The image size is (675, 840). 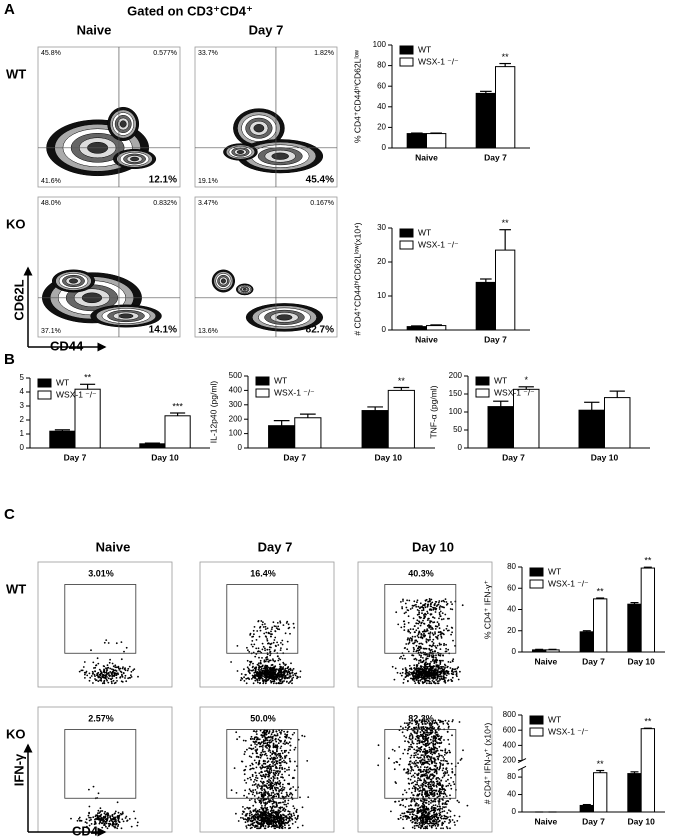 I want to click on bar, so click(x=282, y=437).